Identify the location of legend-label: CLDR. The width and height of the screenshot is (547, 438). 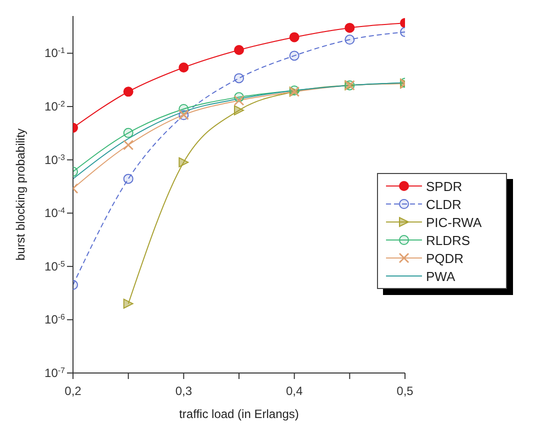
(444, 204).